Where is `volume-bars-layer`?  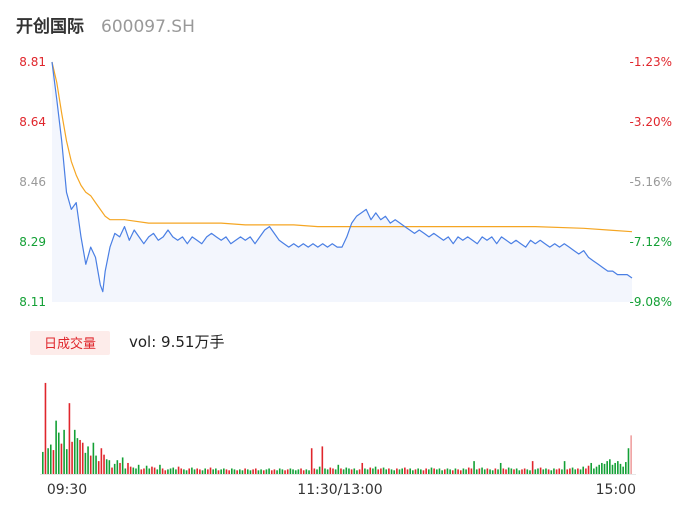
volume-bars-layer is located at coordinates (337, 428).